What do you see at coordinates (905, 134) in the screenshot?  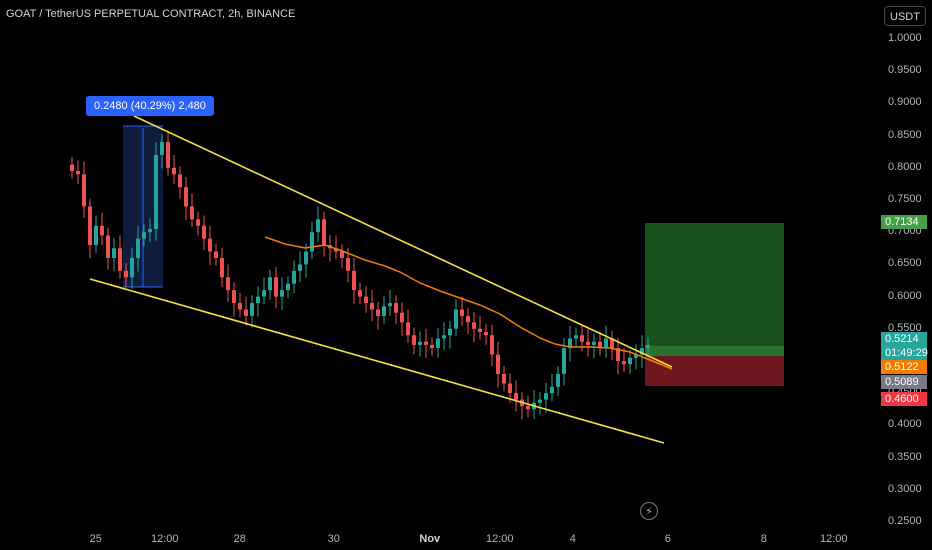 I see `price-tick: 0.8500` at bounding box center [905, 134].